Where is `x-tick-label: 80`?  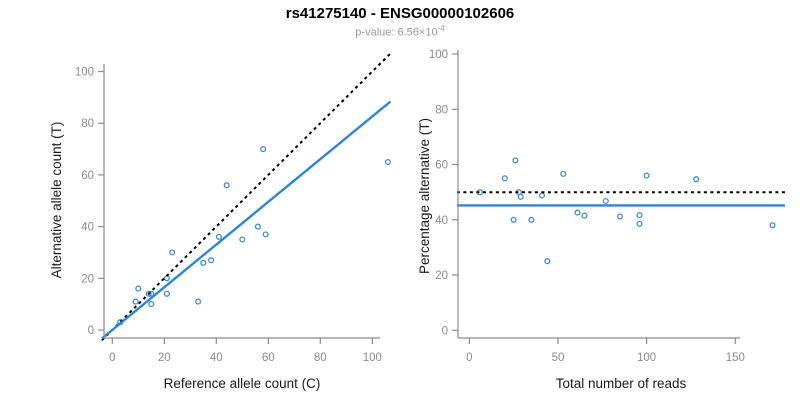 x-tick-label: 80 is located at coordinates (320, 358).